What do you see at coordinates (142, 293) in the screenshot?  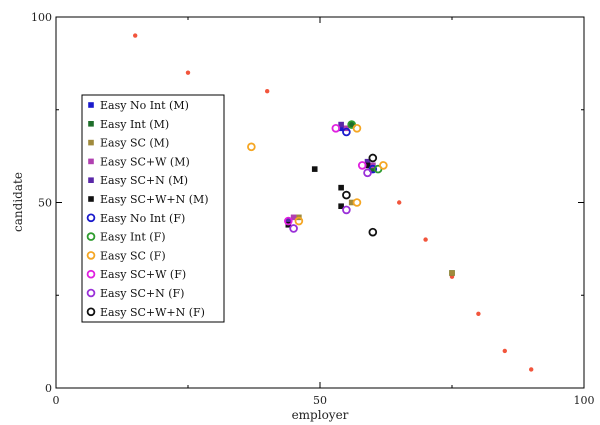 I see `legend-label: Easy SC+N (F)` at bounding box center [142, 293].